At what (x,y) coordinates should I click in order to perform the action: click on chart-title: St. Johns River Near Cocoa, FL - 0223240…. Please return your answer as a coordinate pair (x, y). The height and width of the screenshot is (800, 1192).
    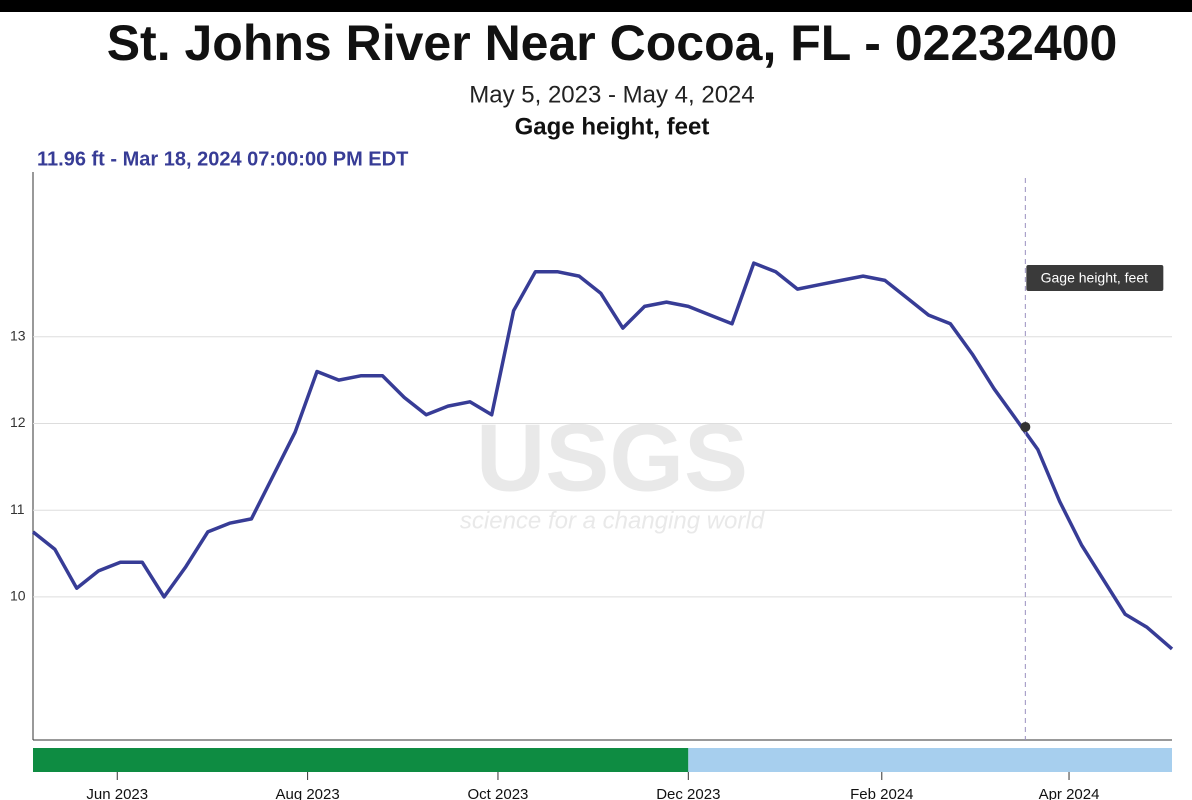
    Looking at the image, I should click on (612, 43).